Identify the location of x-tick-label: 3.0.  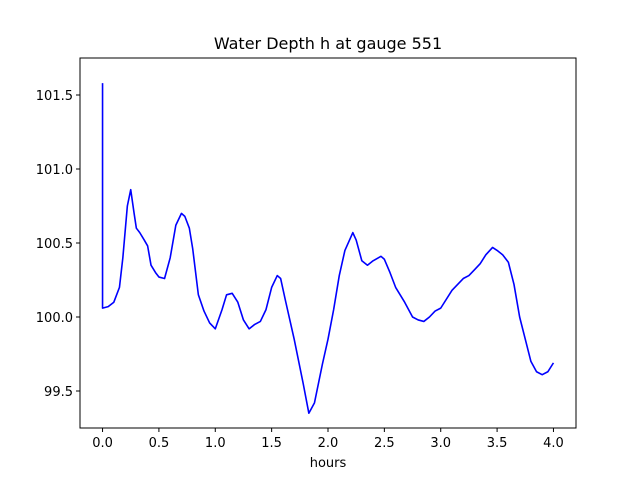
(440, 443).